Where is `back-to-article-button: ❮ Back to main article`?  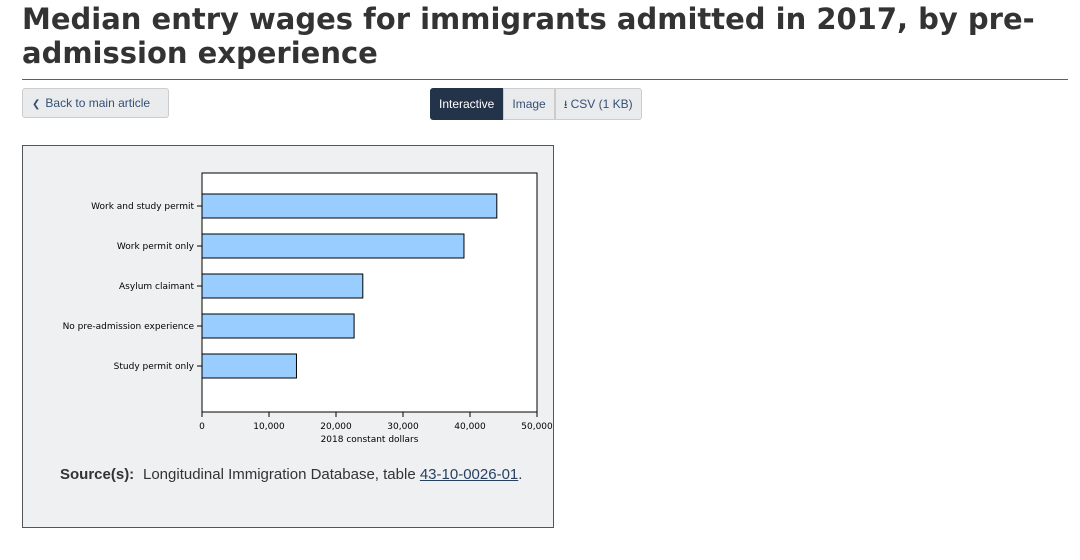
back-to-article-button: ❮ Back to main article is located at coordinates (95, 103).